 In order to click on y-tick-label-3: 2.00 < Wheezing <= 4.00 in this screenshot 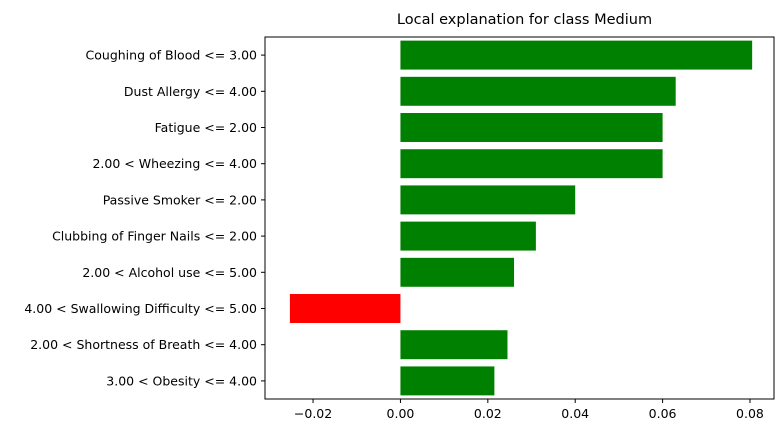, I will do `click(174, 163)`.